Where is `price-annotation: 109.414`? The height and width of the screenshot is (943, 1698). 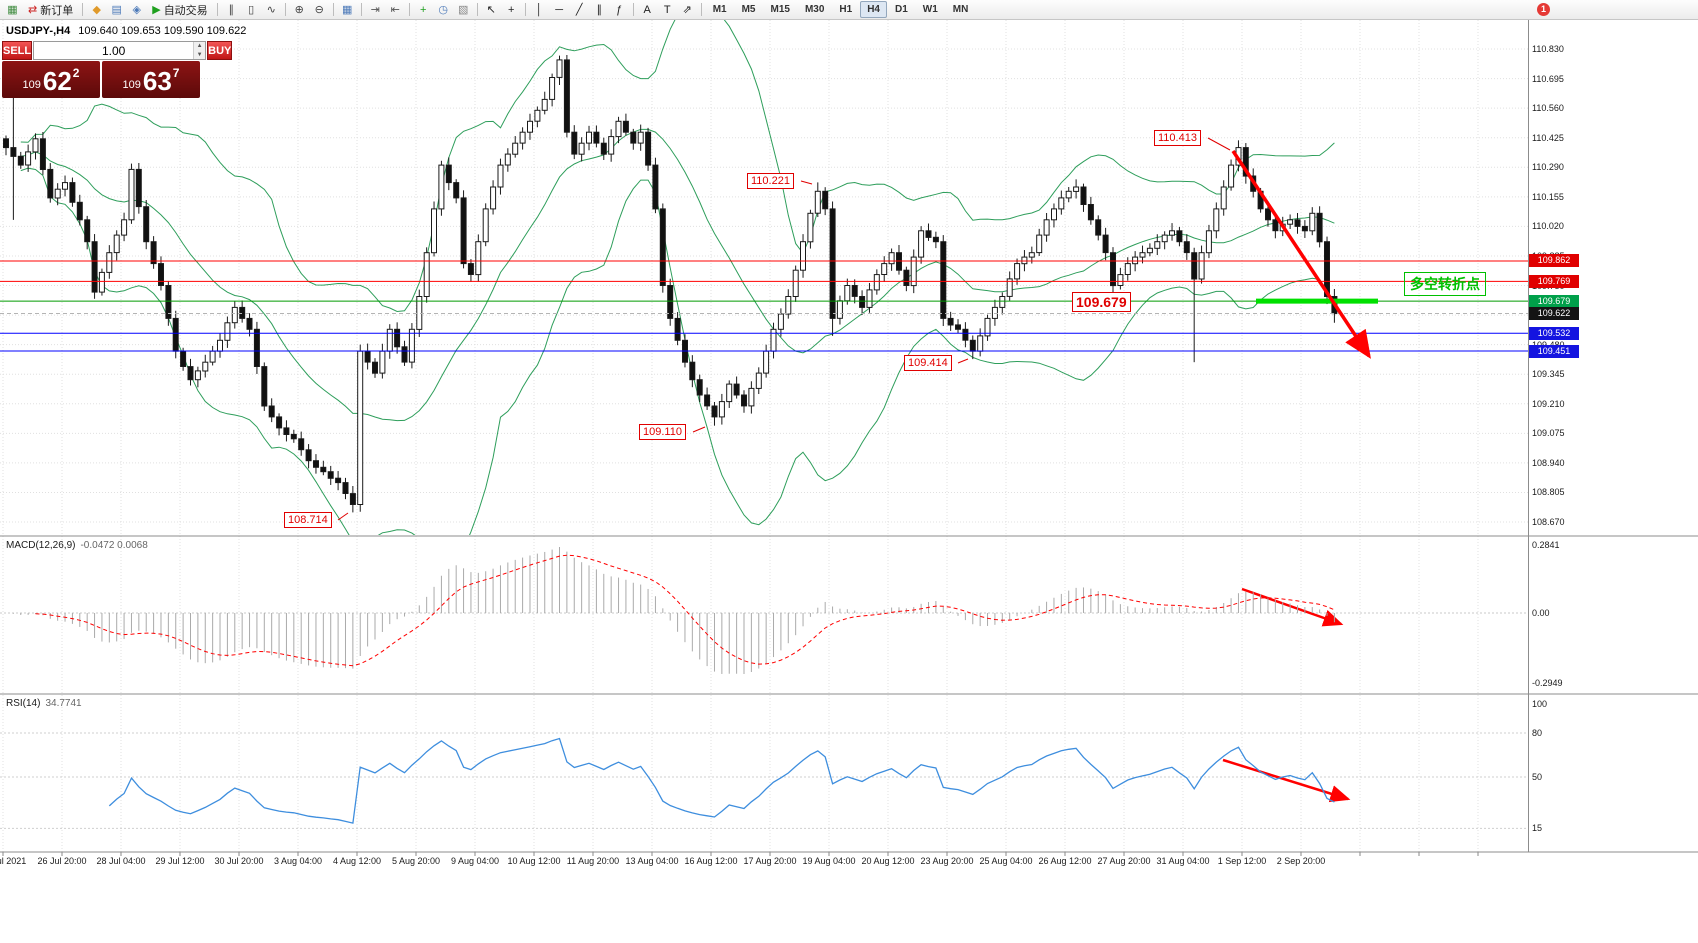 price-annotation: 109.414 is located at coordinates (928, 363).